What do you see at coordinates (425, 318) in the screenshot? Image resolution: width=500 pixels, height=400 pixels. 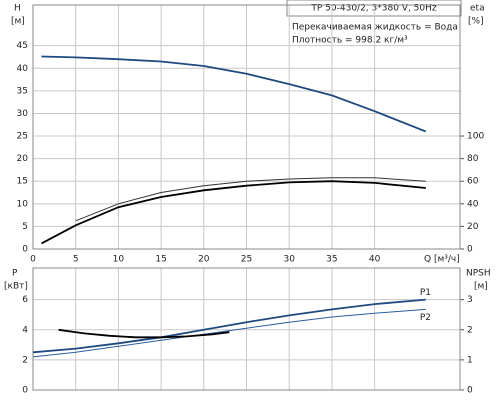 I see `series-label: P2` at bounding box center [425, 318].